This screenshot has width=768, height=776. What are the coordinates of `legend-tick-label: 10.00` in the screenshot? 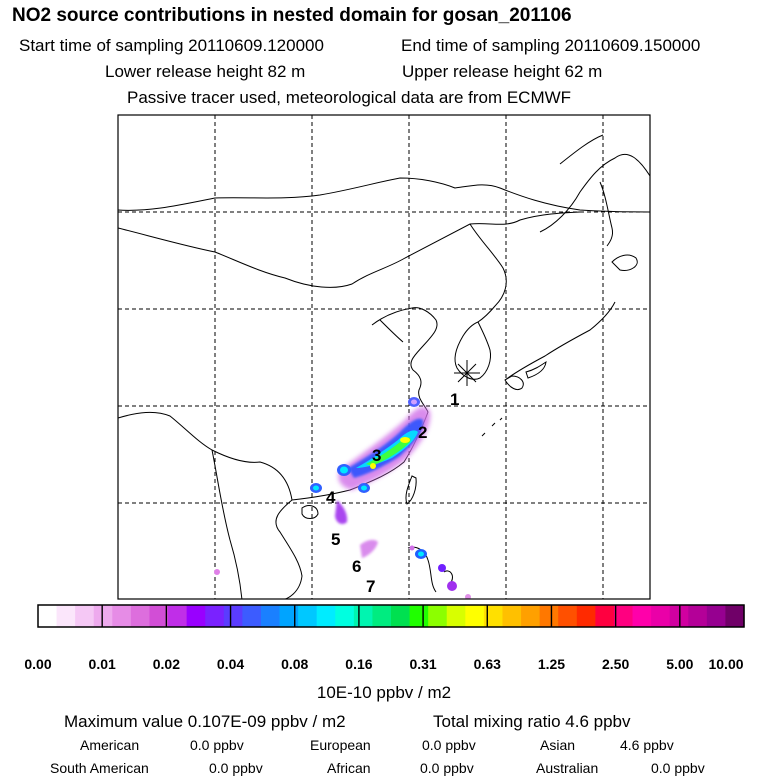 It's located at (726, 664).